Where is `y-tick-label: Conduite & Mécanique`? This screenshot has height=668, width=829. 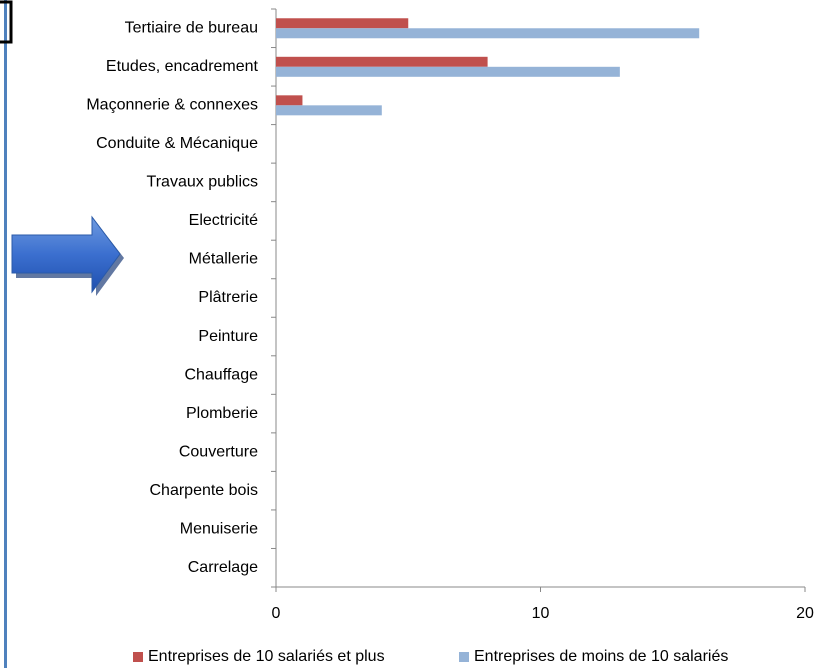
y-tick-label: Conduite & Mécanique is located at coordinates (177, 143).